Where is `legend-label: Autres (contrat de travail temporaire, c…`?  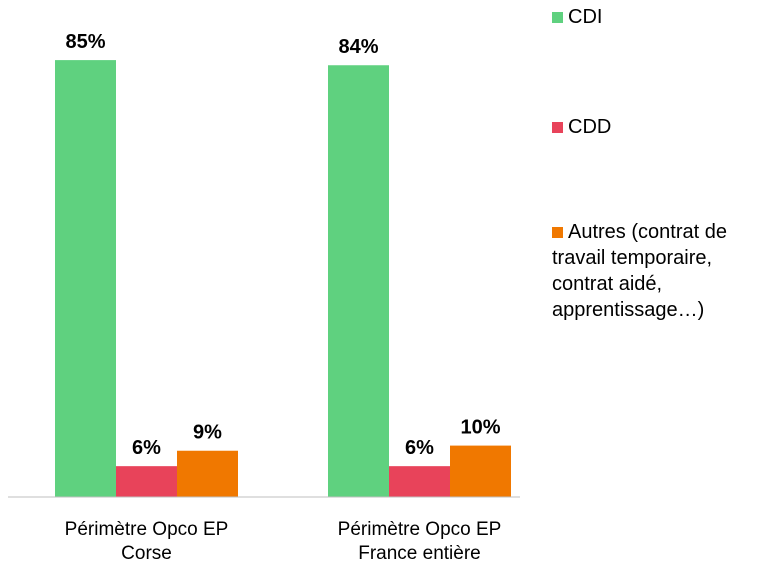
legend-label: Autres (contrat de travail temporaire, c… is located at coordinates (639, 271).